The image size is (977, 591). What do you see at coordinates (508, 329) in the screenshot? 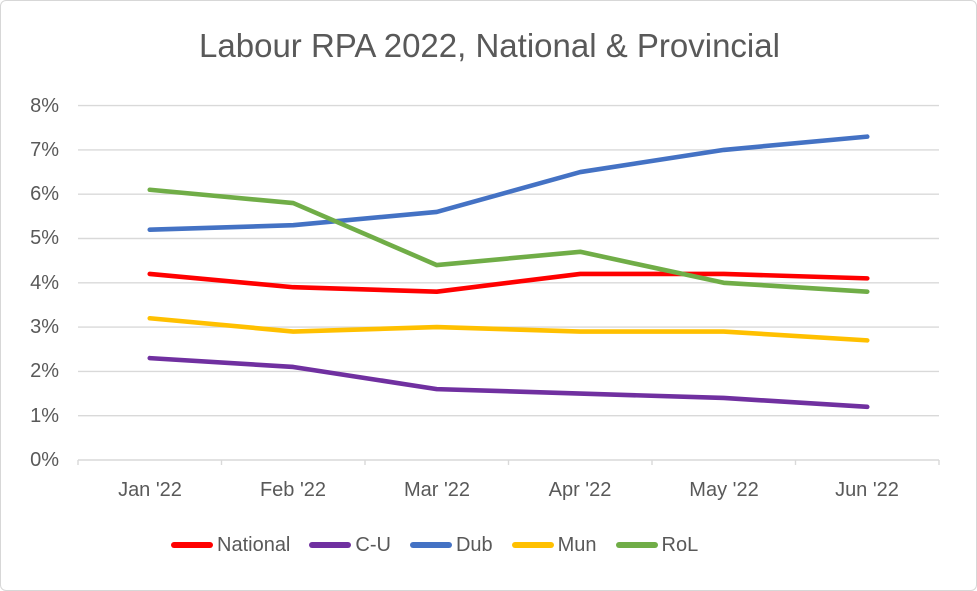
I see `series-line-mun` at bounding box center [508, 329].